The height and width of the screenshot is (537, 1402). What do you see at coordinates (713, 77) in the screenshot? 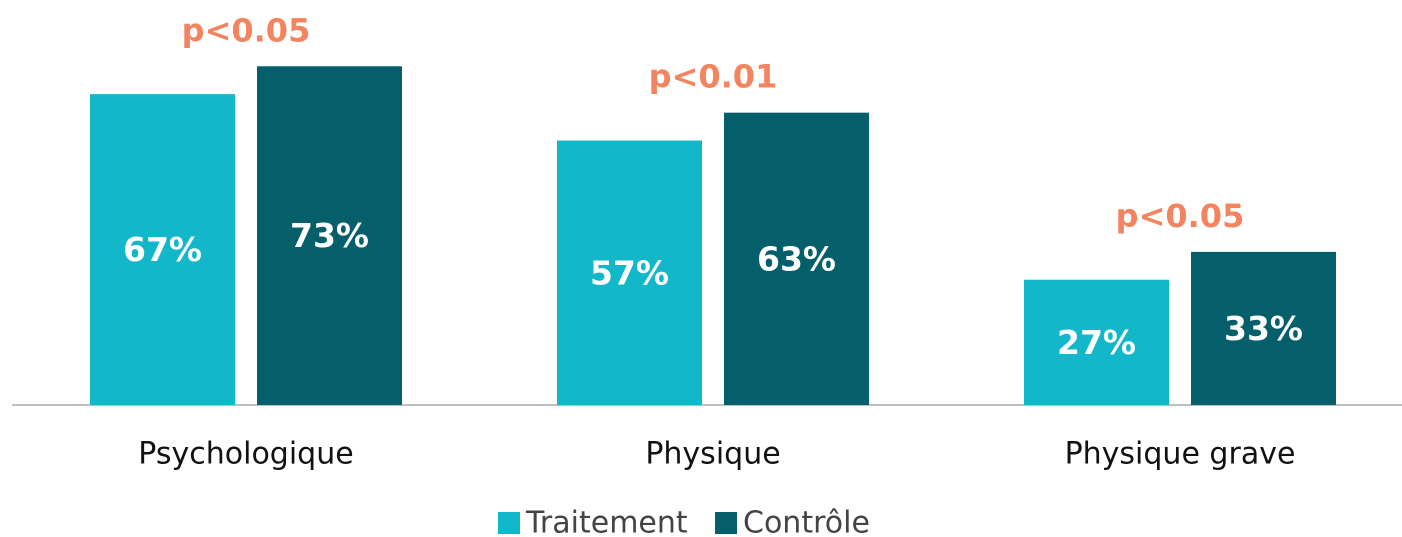
I see `annotation: p<0.01` at bounding box center [713, 77].